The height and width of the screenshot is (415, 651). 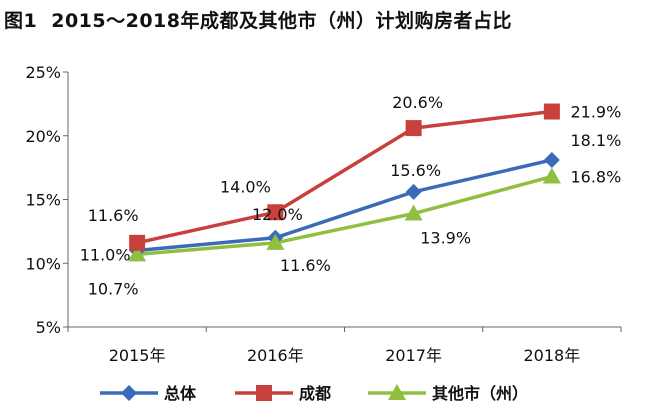 What do you see at coordinates (137, 355) in the screenshot?
I see `x-tick-label: 2015年` at bounding box center [137, 355].